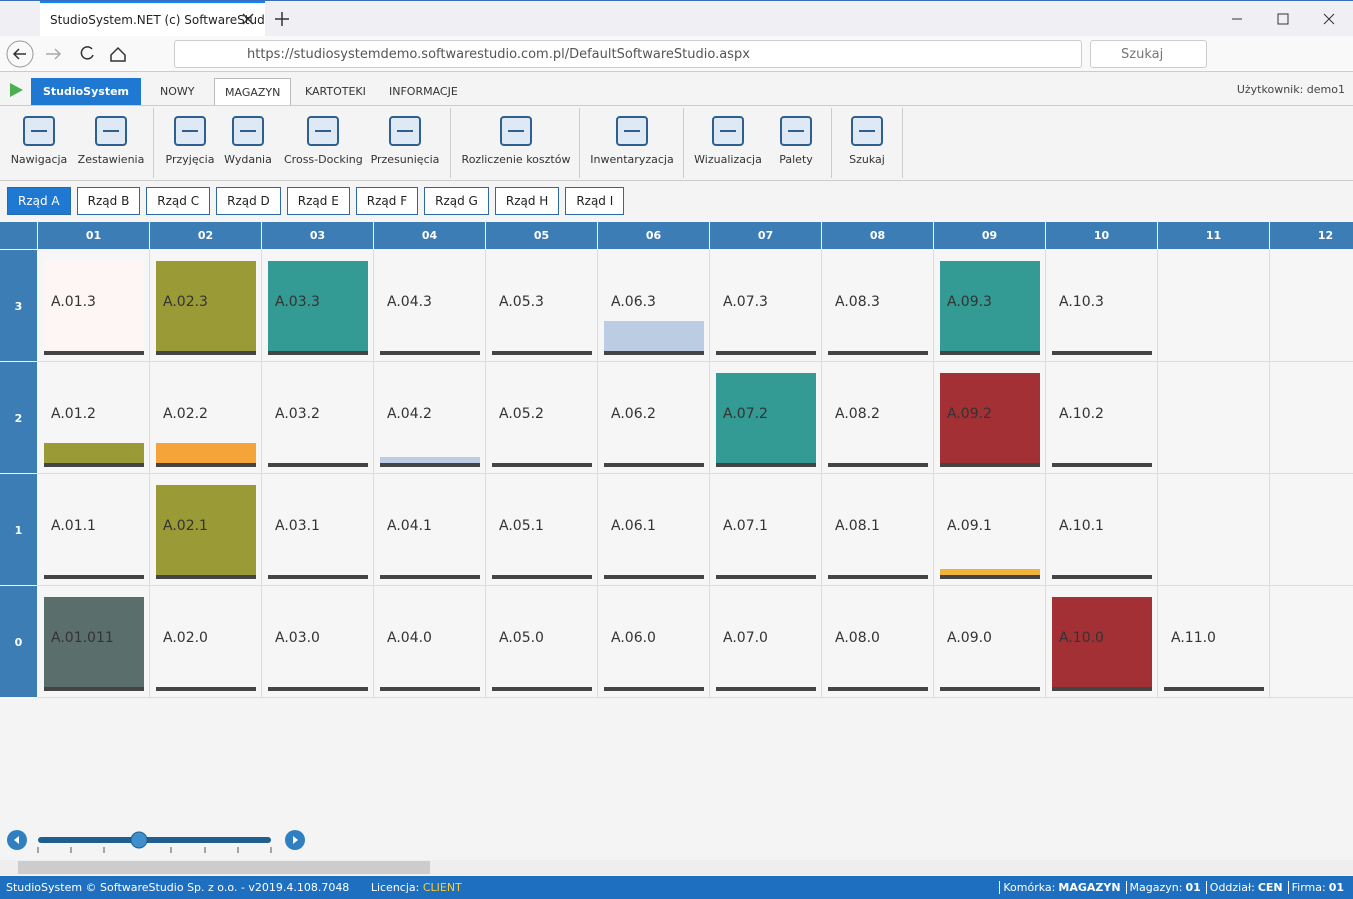 The width and height of the screenshot is (1353, 899). Describe the element at coordinates (387, 201) in the screenshot. I see `row-button: Rząd F` at that location.